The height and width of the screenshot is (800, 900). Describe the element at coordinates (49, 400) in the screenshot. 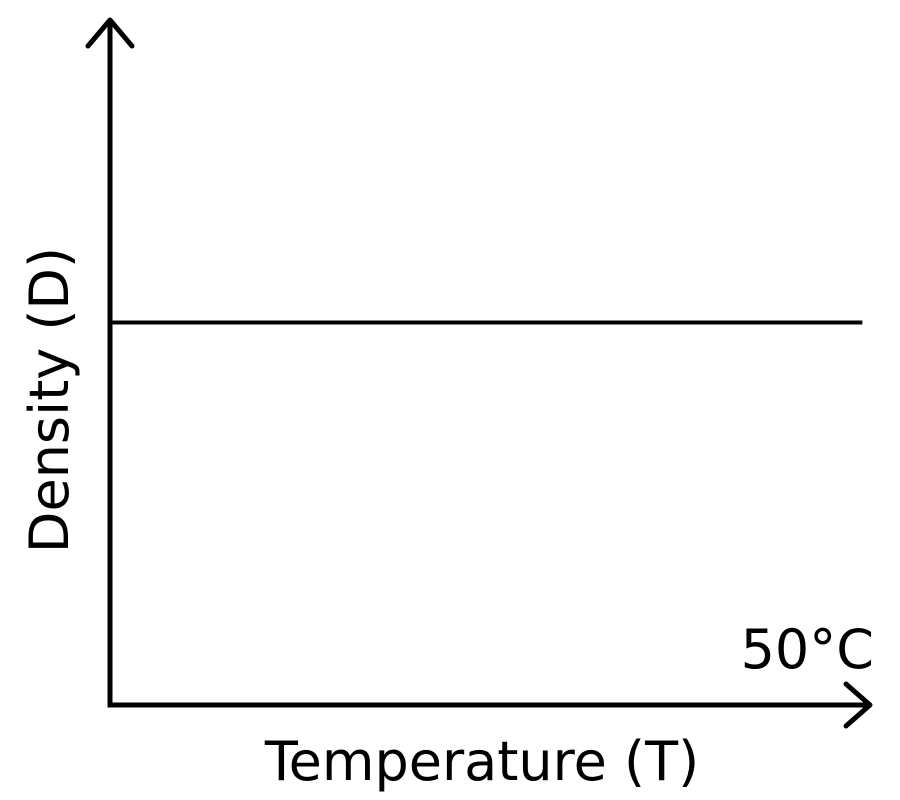

I see `y-axis-label: Density (D)` at that location.